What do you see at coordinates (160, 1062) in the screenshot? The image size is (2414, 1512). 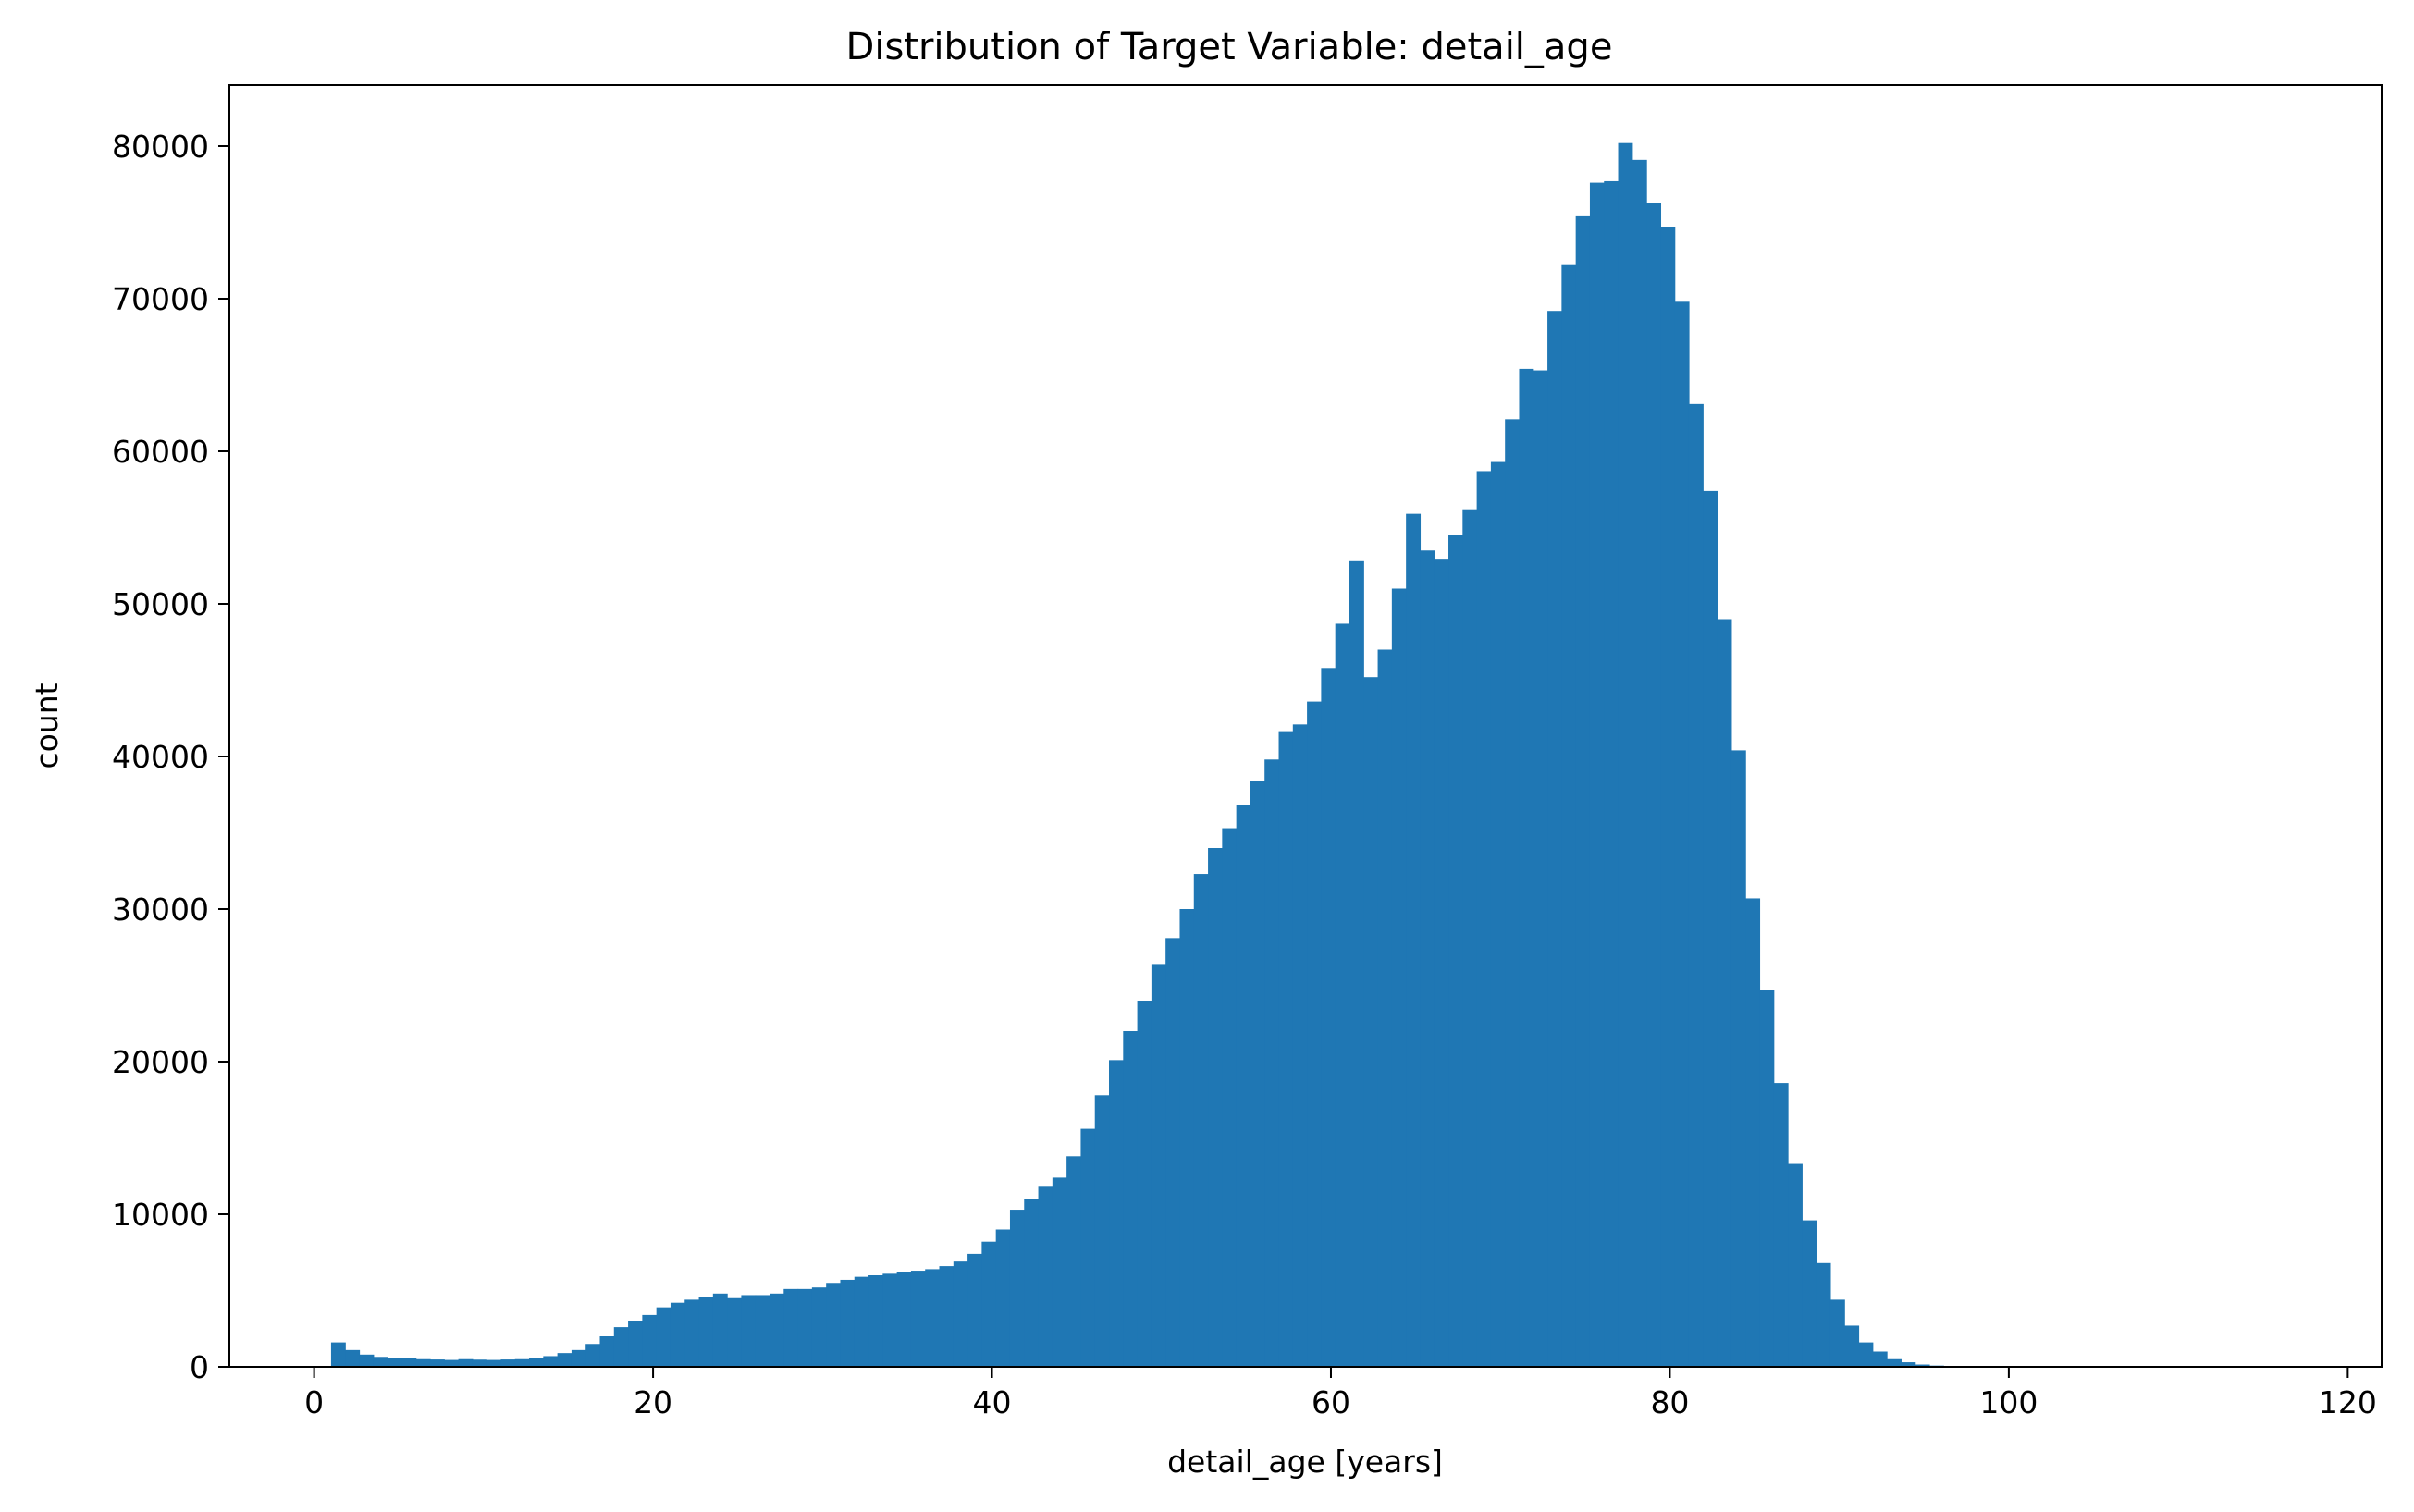 I see `y-tick-label: 20000` at bounding box center [160, 1062].